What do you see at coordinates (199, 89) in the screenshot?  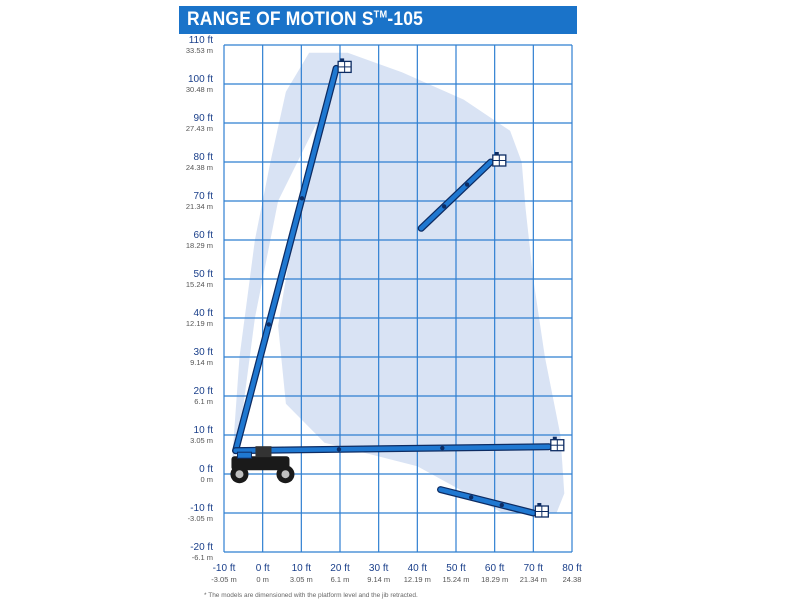 I see `y-tick-label-m: 30.48 m` at bounding box center [199, 89].